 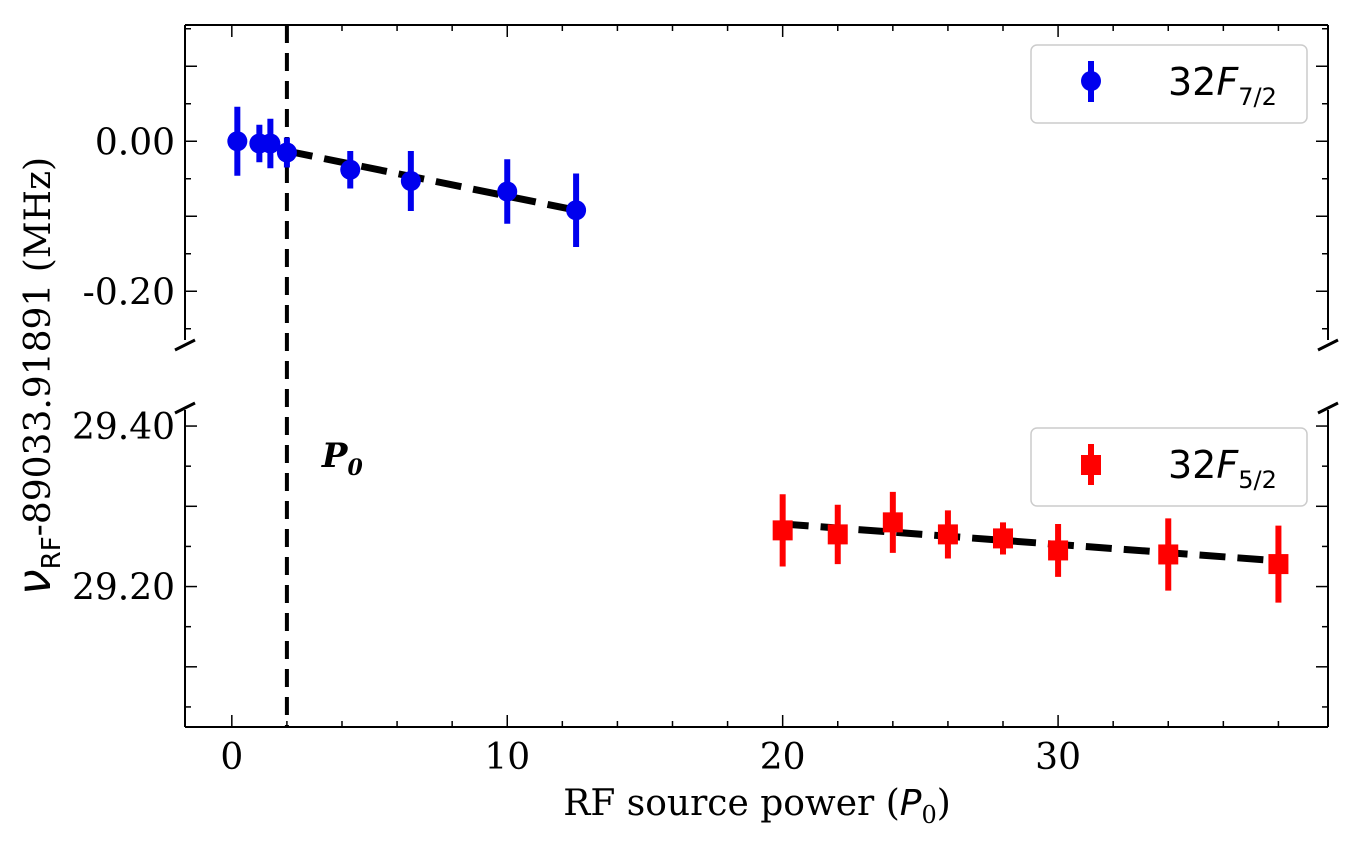 I want to click on legend-label-f52: 32F5/2, so click(x=1222, y=468).